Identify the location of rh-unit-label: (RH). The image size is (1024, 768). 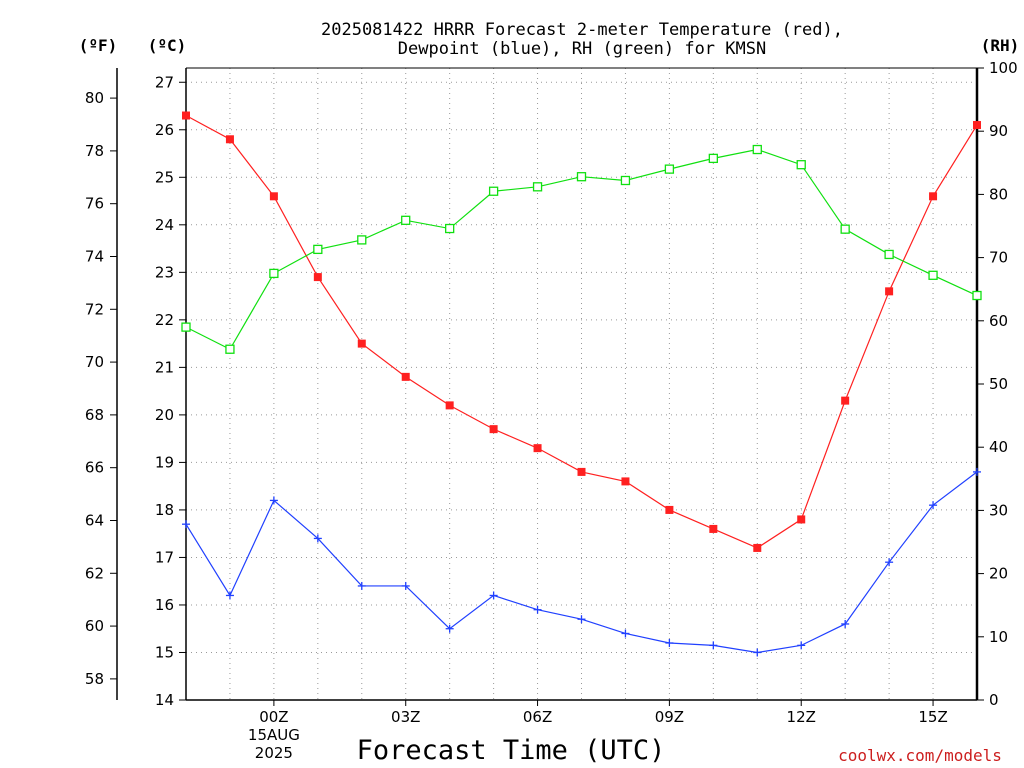
(1000, 45).